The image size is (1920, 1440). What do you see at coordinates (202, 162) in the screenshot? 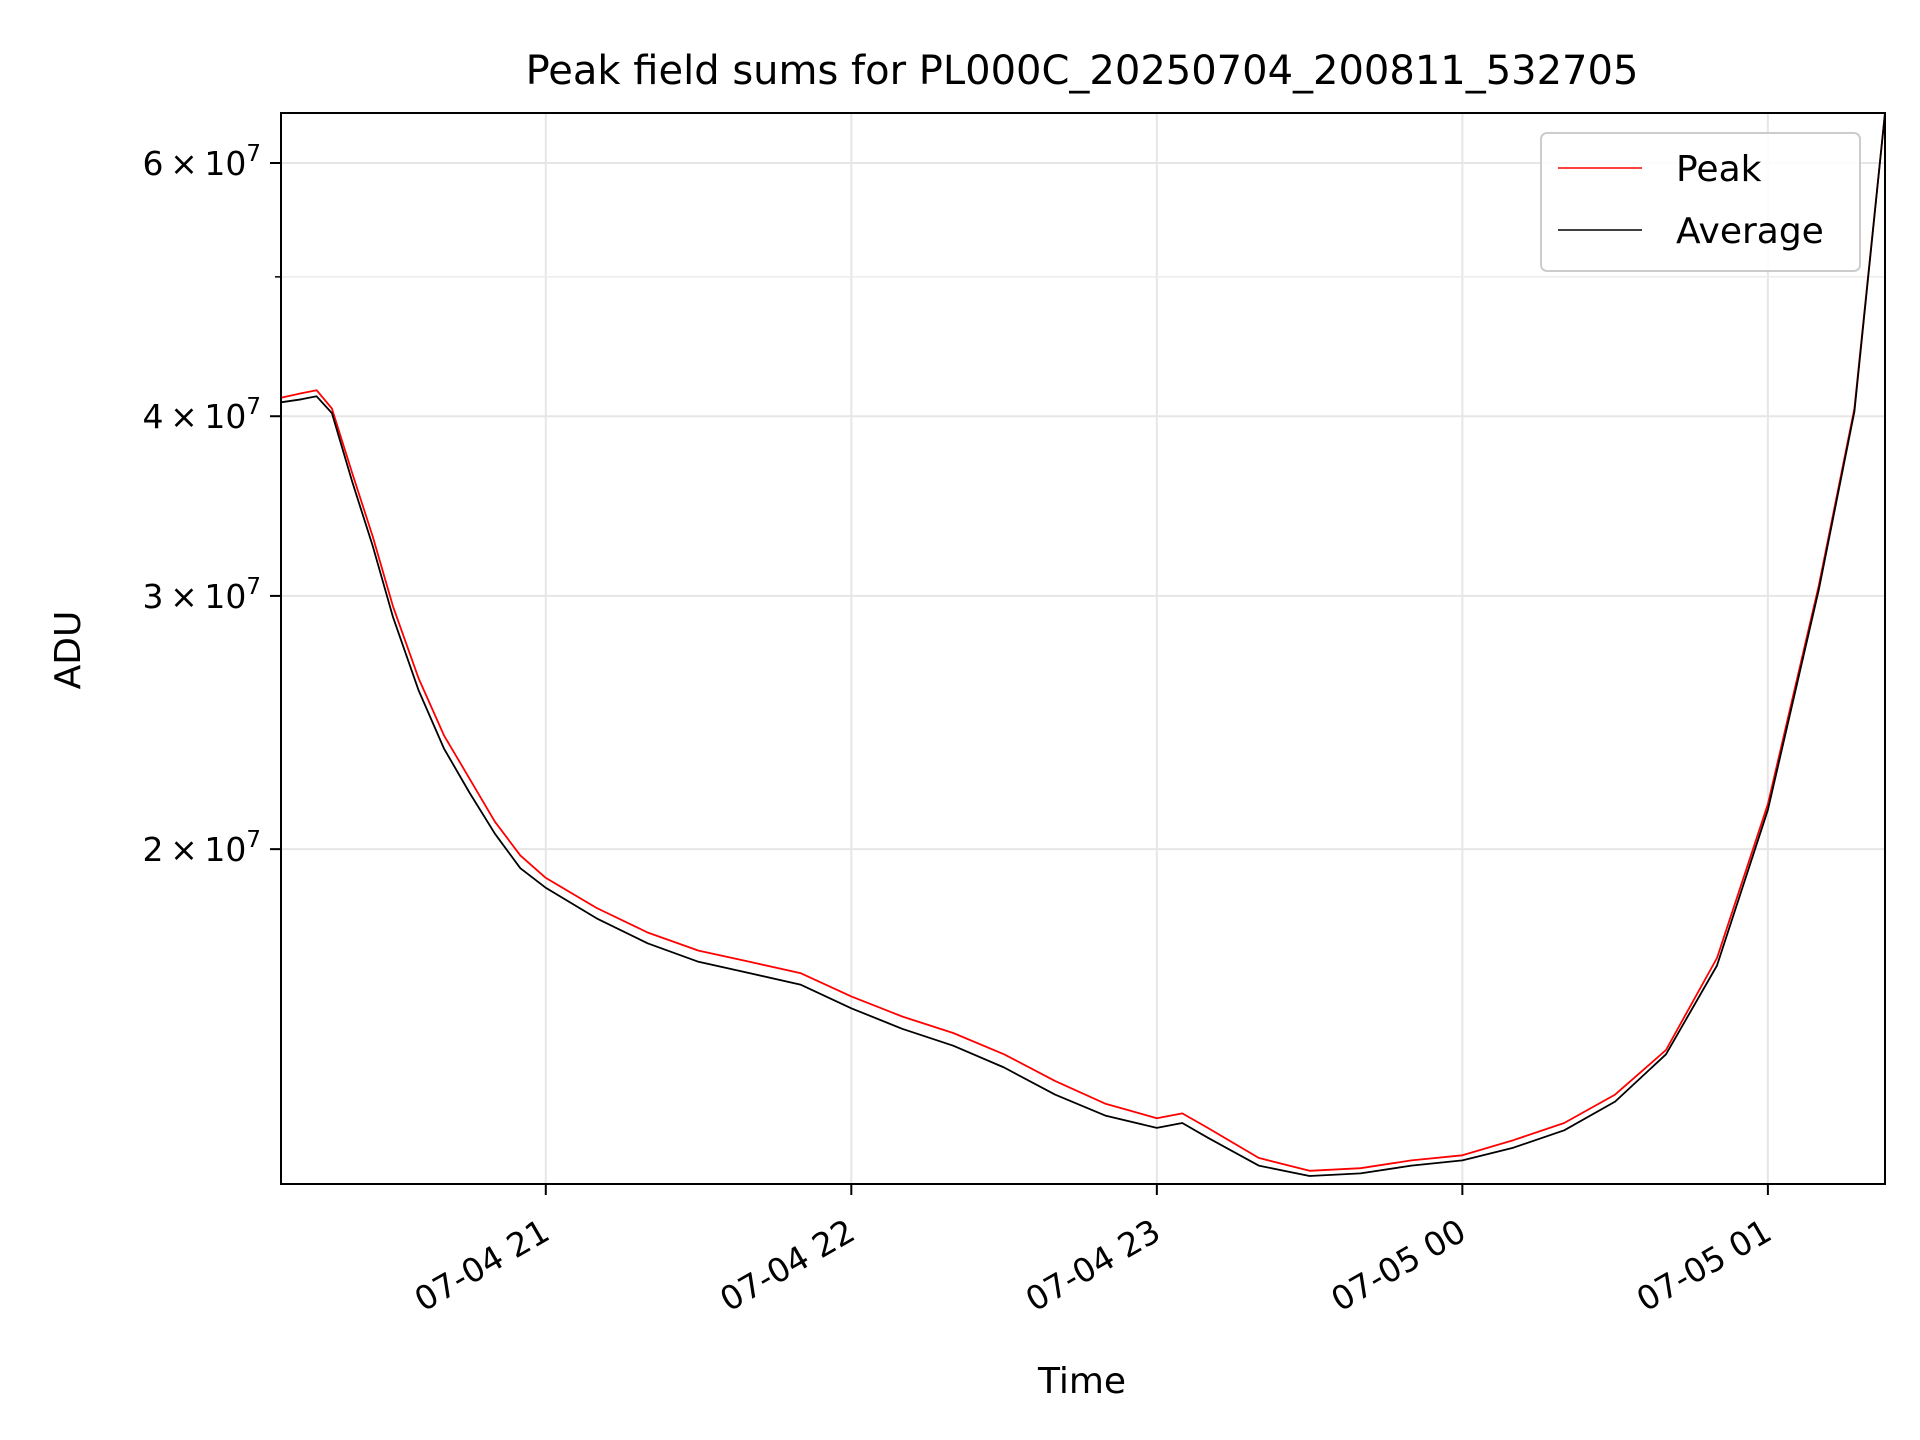
I see `y-tick-label: 6 × 107` at bounding box center [202, 162].